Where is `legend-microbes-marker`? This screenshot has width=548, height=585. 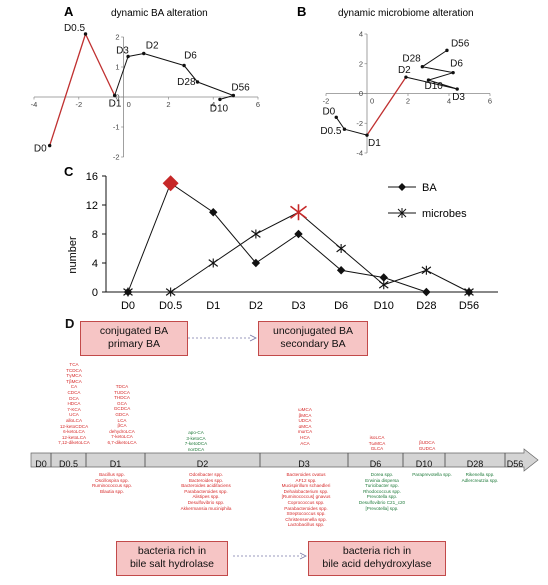 legend-microbes-marker is located at coordinates (402, 213).